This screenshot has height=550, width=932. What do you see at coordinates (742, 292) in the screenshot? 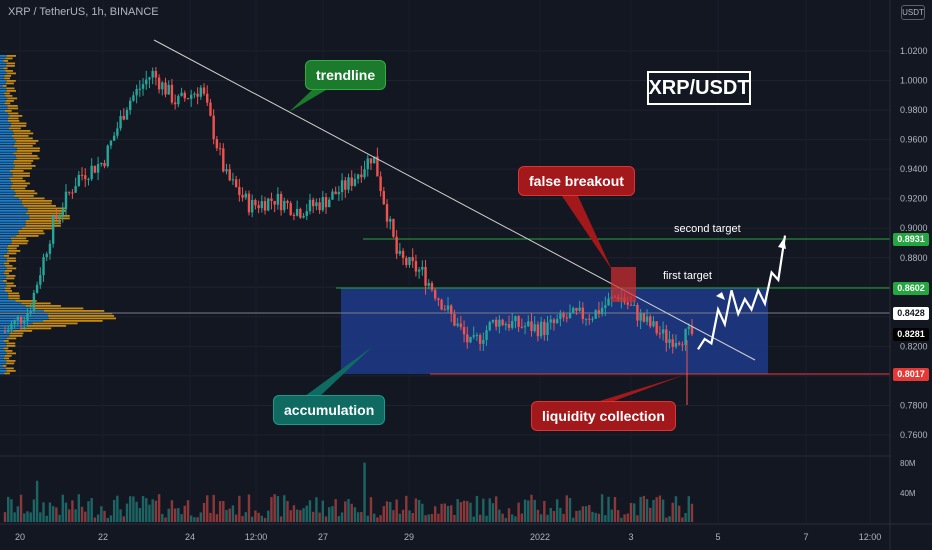
I see `projected-path` at bounding box center [742, 292].